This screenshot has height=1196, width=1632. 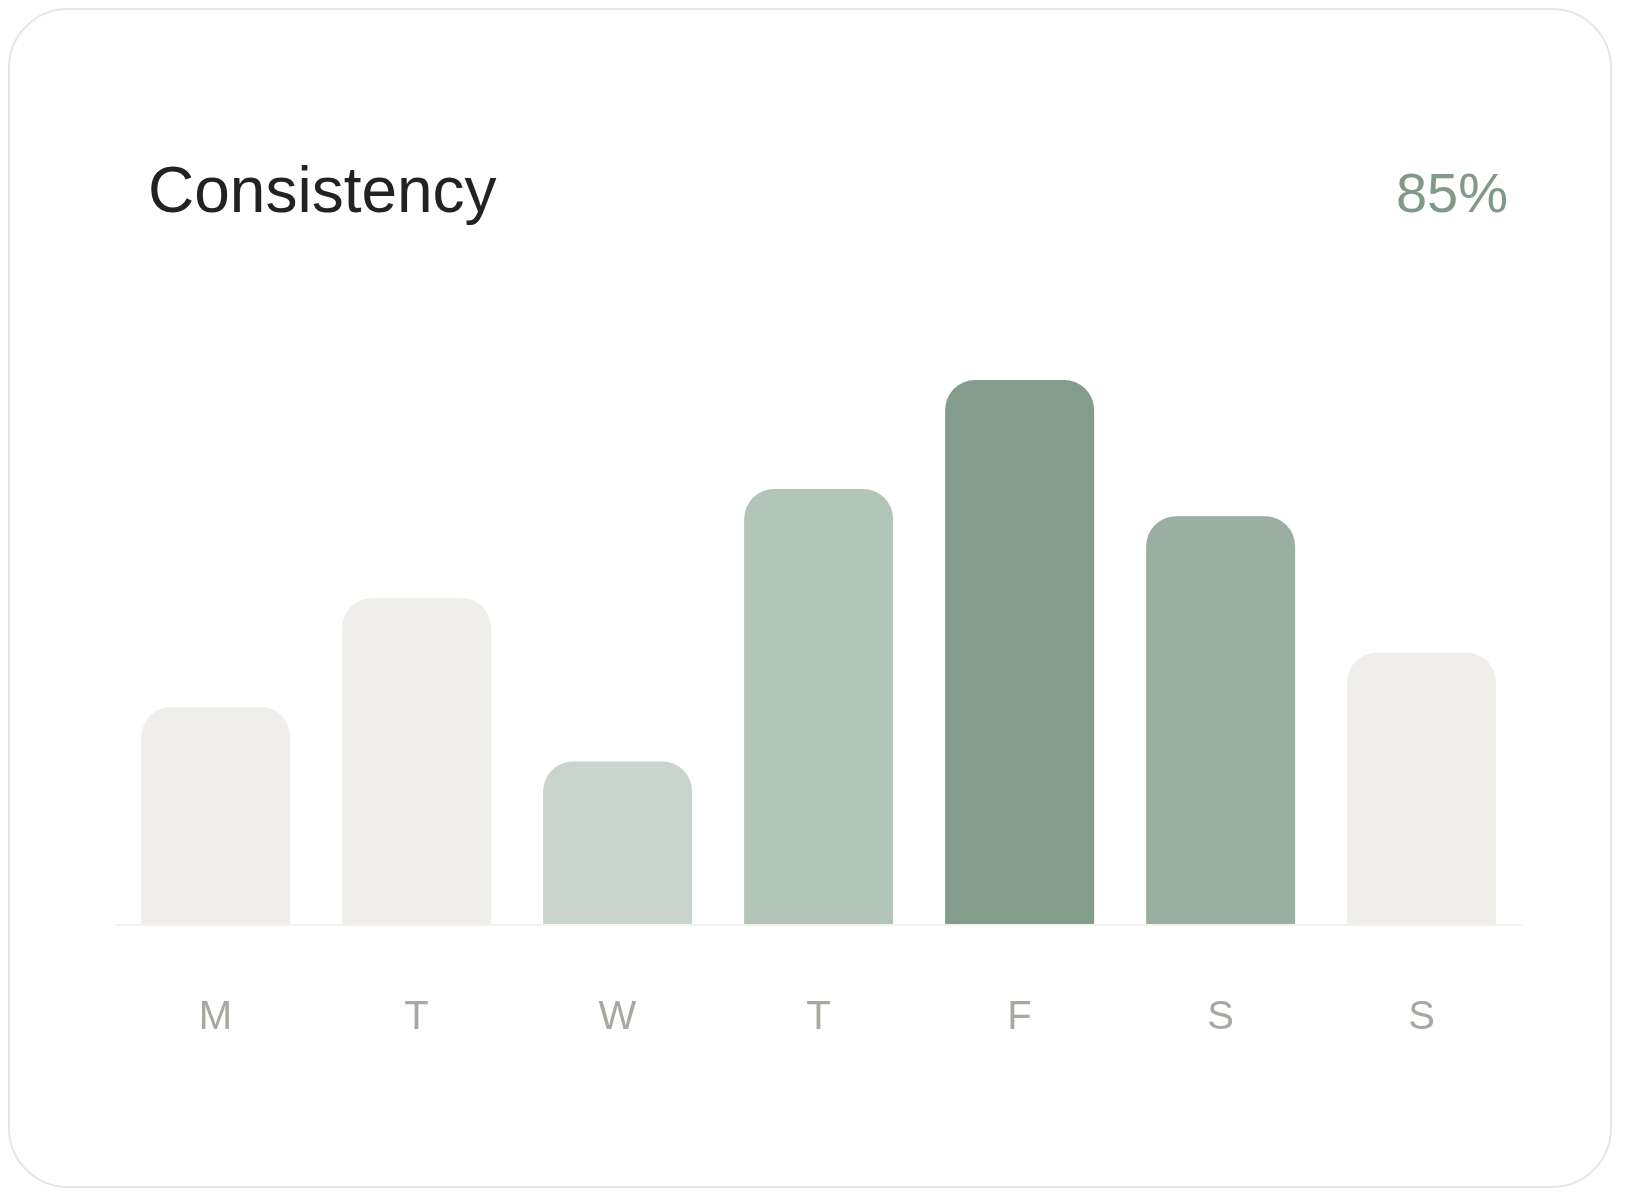 What do you see at coordinates (215, 1015) in the screenshot?
I see `x-tick-label: M` at bounding box center [215, 1015].